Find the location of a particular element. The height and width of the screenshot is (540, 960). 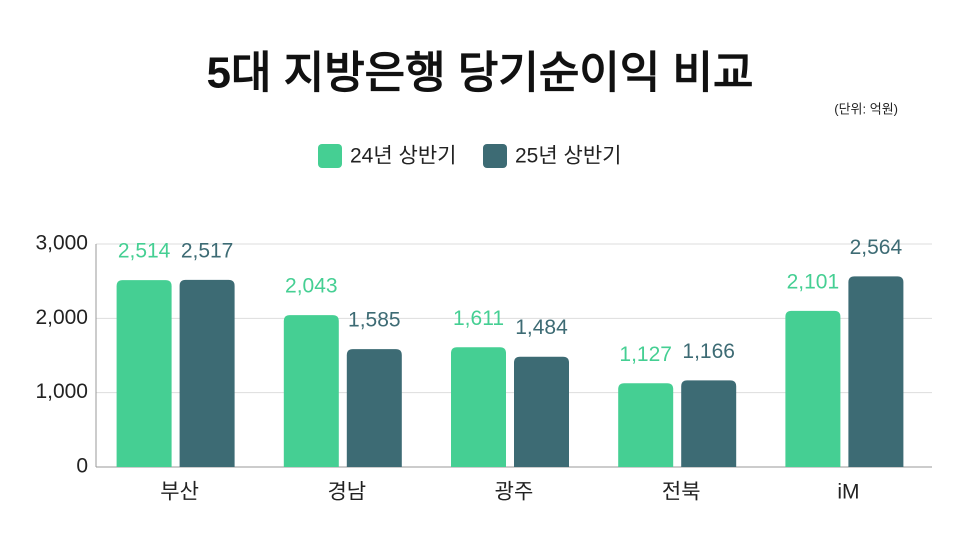

legend-label: 24년 상반기 is located at coordinates (403, 156).